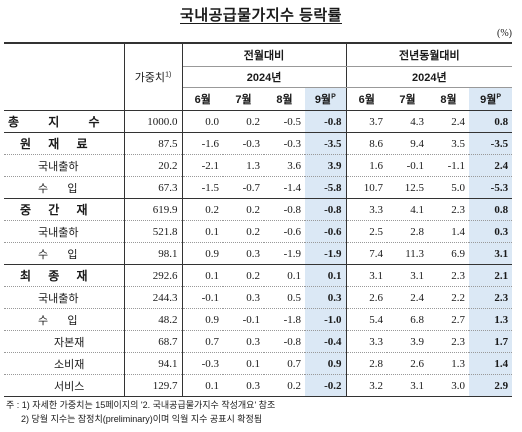 The image size is (522, 432). What do you see at coordinates (284, 231) in the screenshot?
I see `mom-value-cell: -0.6` at bounding box center [284, 231].